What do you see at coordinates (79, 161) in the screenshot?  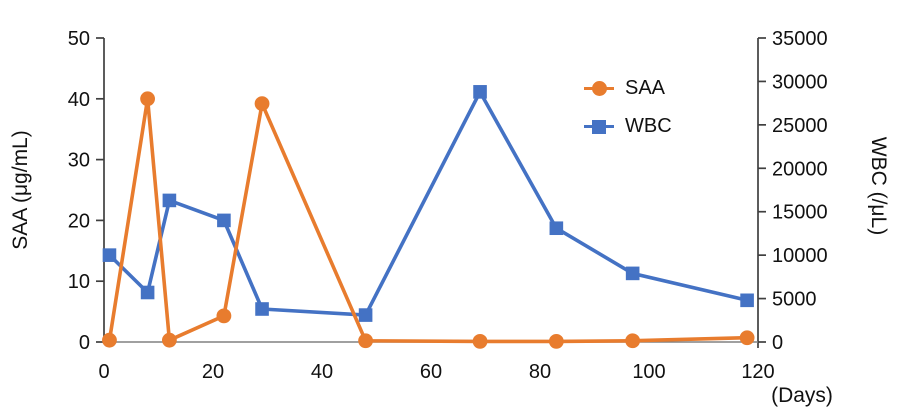 I see `left-axis-tick-label: 30` at bounding box center [79, 161].